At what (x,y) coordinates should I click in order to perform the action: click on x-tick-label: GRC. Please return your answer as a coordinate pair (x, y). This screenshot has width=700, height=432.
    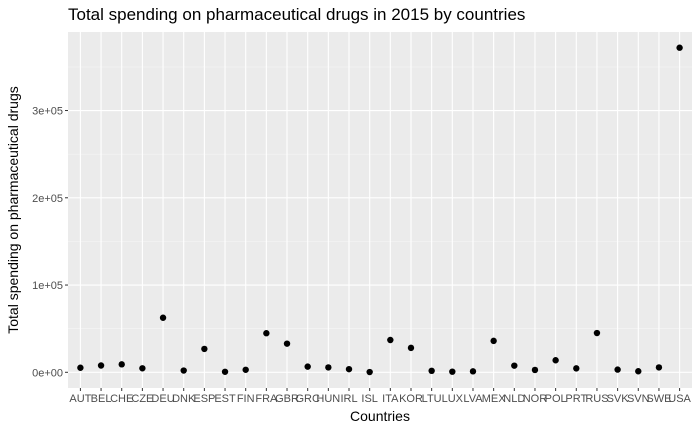
    Looking at the image, I should click on (307, 399).